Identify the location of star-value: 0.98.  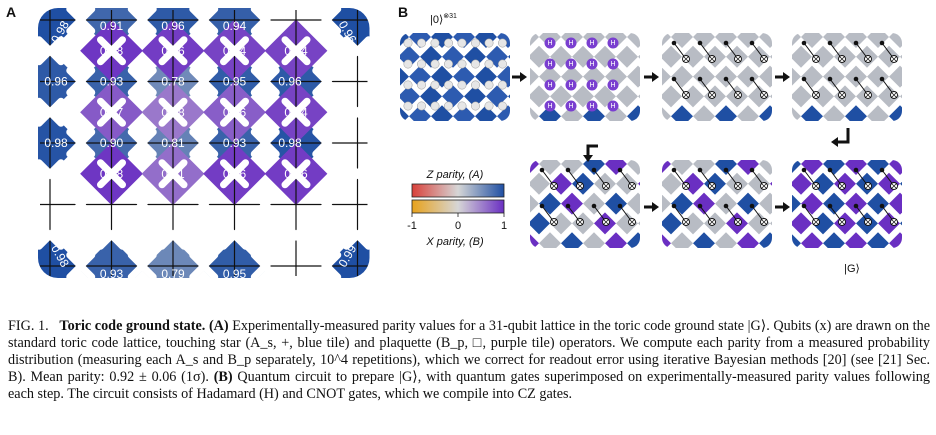
(290, 143).